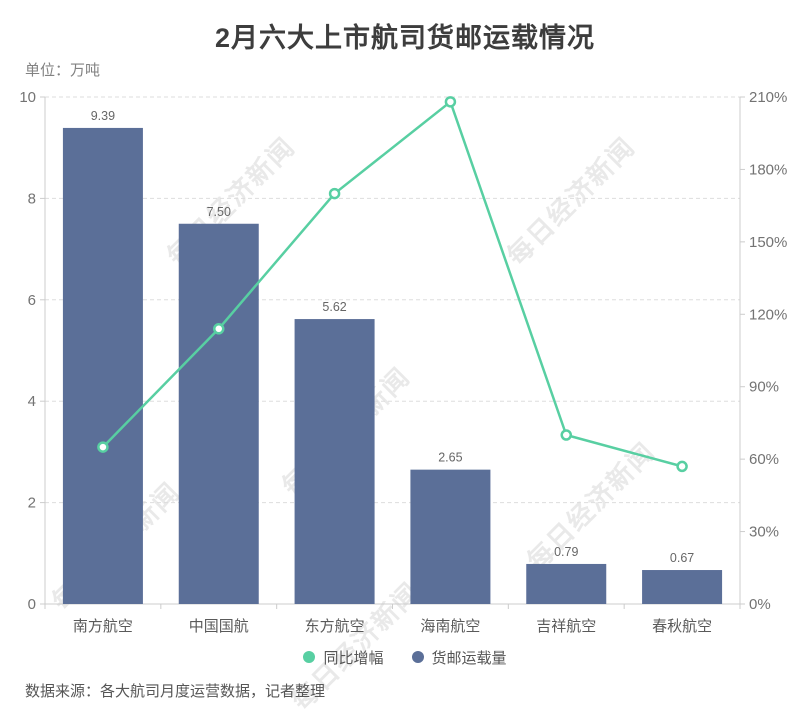 This screenshot has width=810, height=720. I want to click on bar-value-label: 0.79, so click(566, 552).